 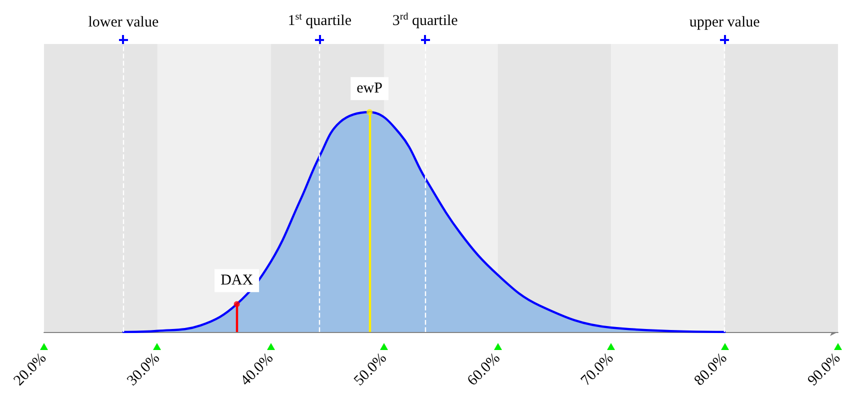 What do you see at coordinates (724, 22) in the screenshot?
I see `ref-line-label: upper value` at bounding box center [724, 22].